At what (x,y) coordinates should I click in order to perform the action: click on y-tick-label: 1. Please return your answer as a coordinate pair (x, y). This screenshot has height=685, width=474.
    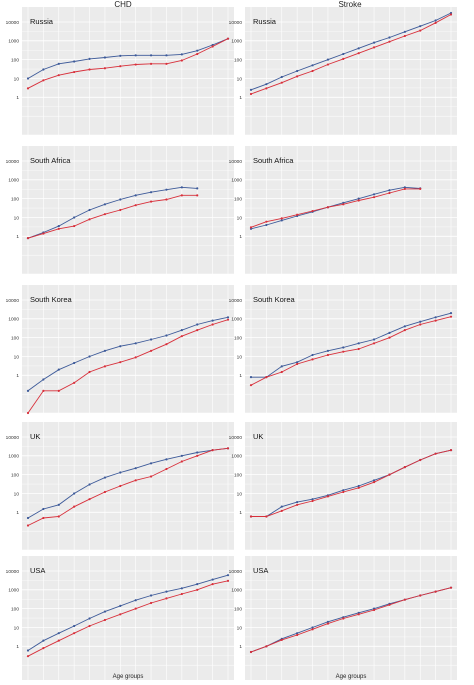
    Looking at the image, I should click on (17, 647).